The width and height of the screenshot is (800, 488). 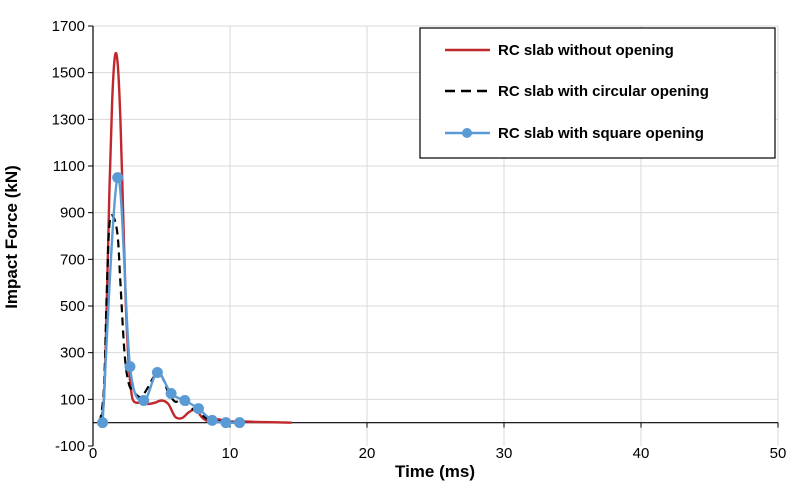 What do you see at coordinates (586, 50) in the screenshot?
I see `legend-label-without-opening: RC slab without opening` at bounding box center [586, 50].